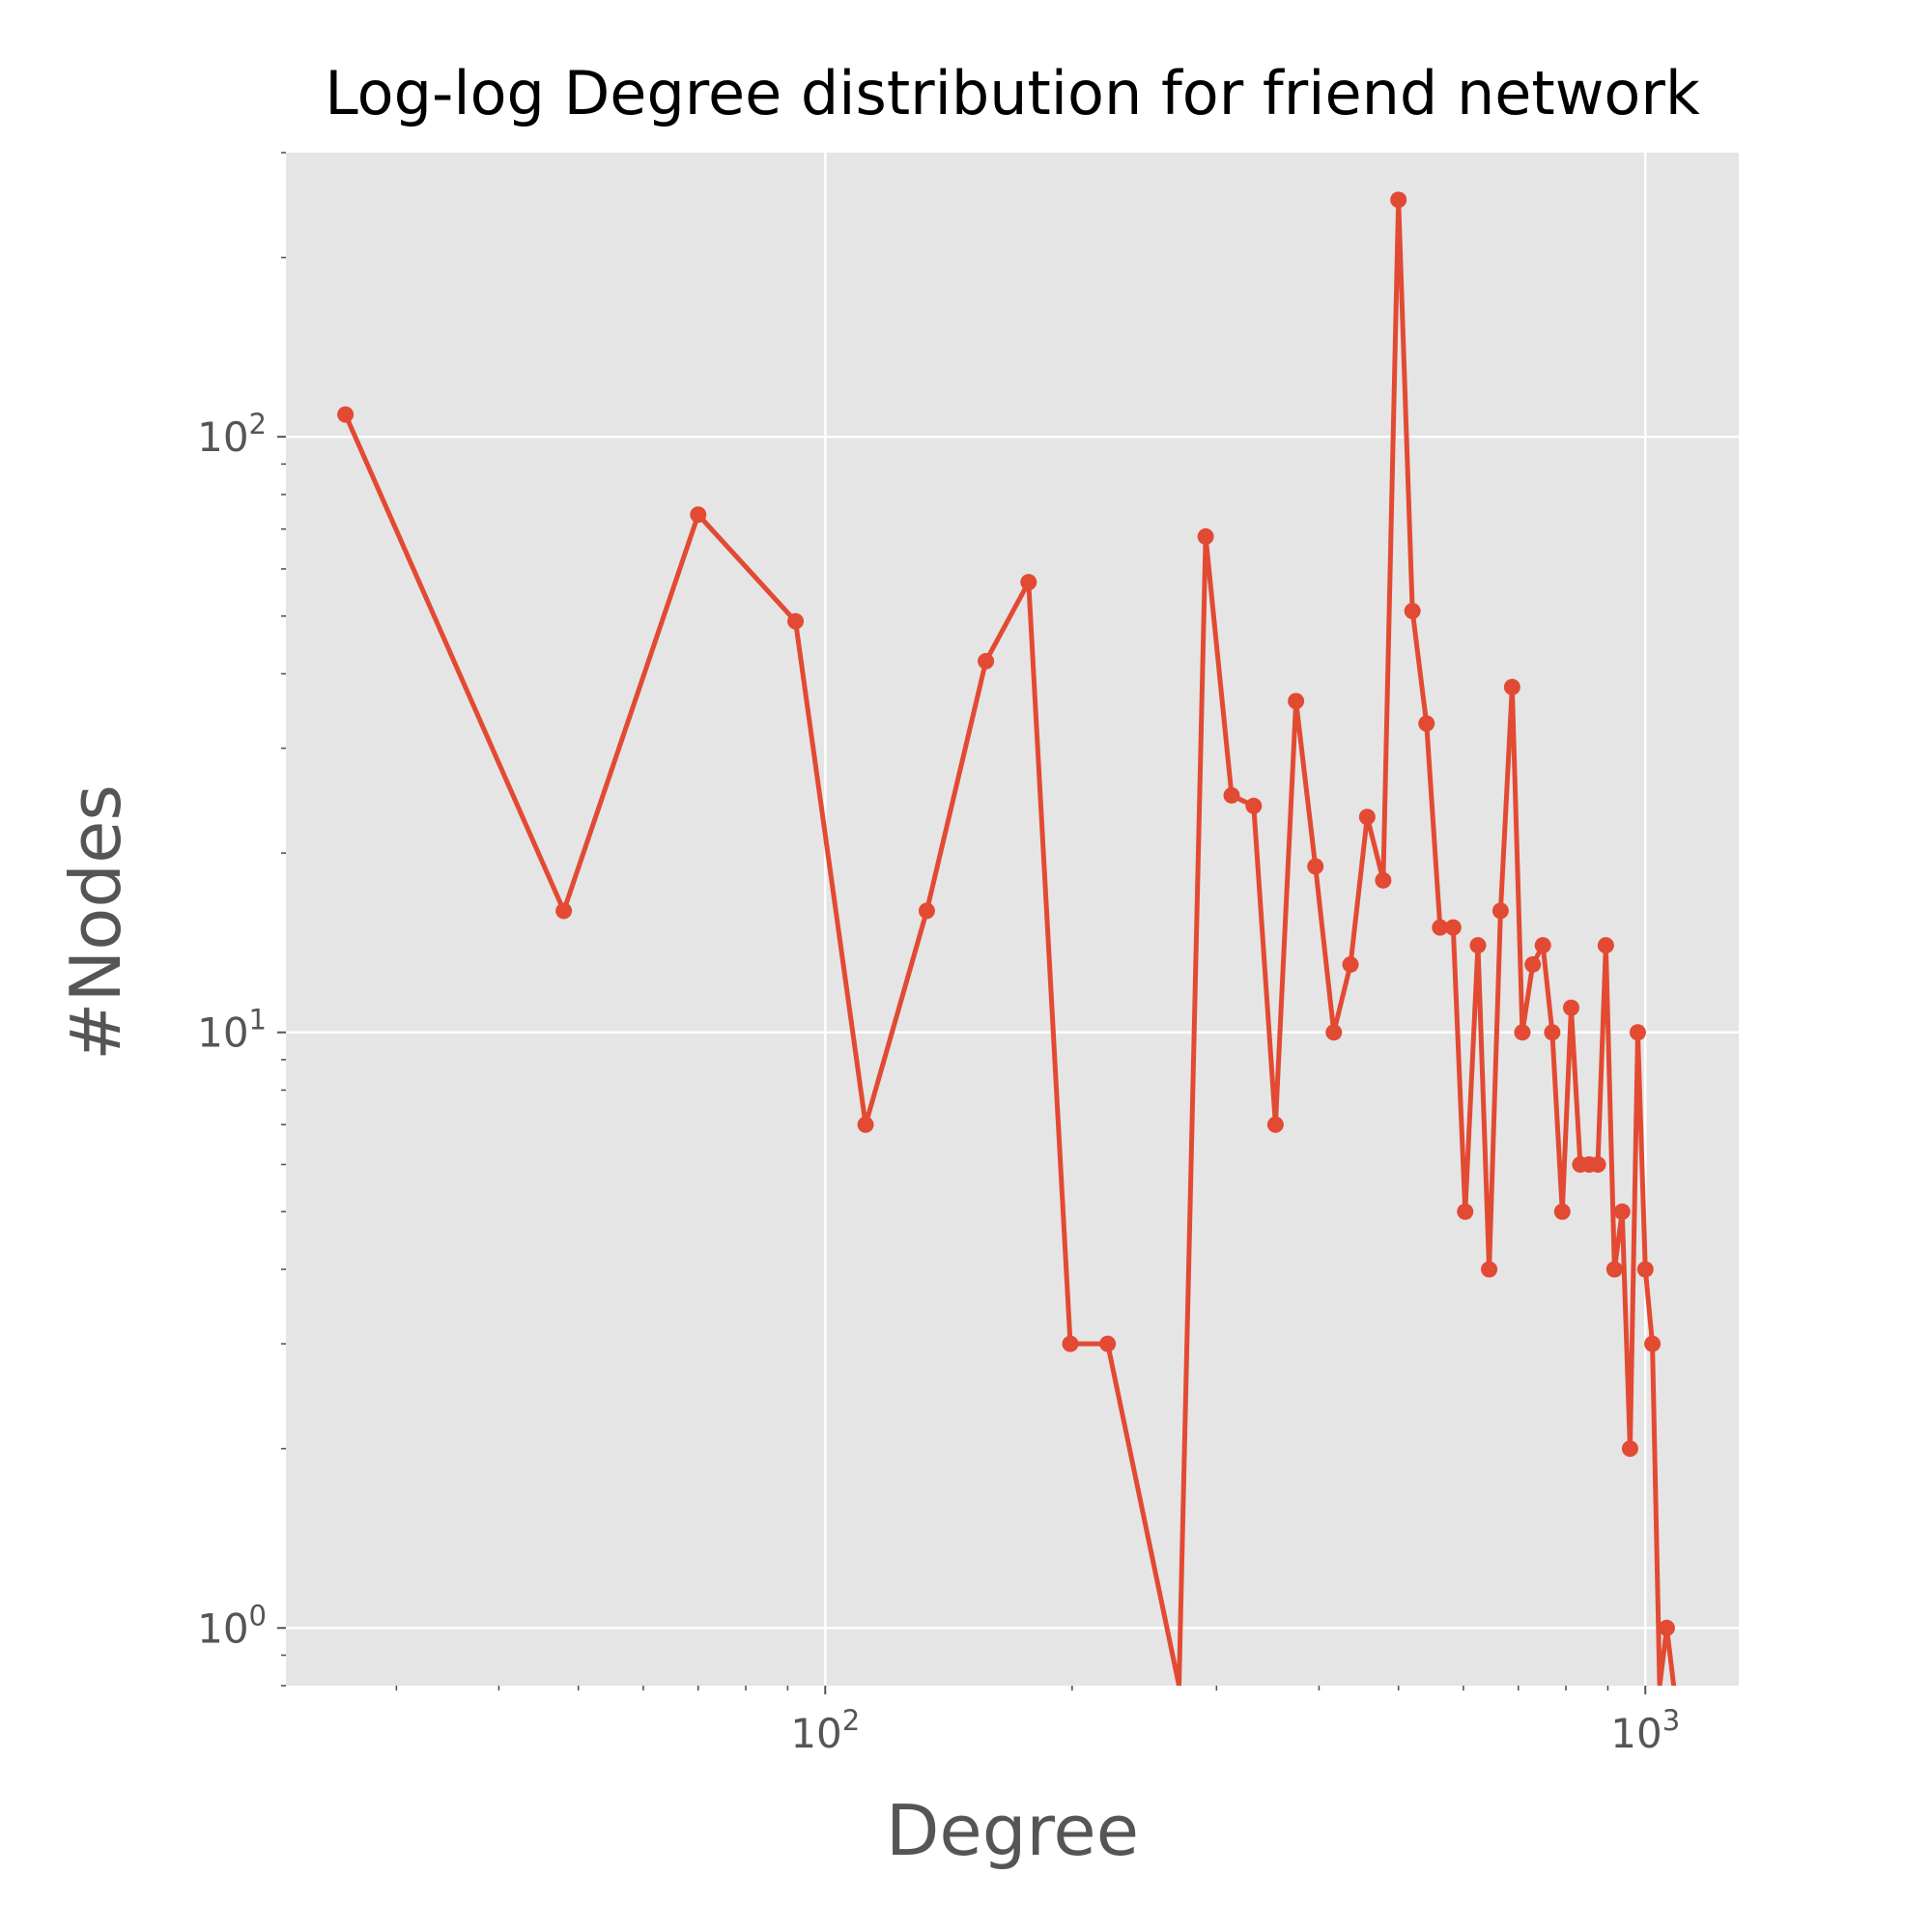 The height and width of the screenshot is (1932, 1932). Describe the element at coordinates (825, 1730) in the screenshot. I see `x-tick-label: 102` at that location.